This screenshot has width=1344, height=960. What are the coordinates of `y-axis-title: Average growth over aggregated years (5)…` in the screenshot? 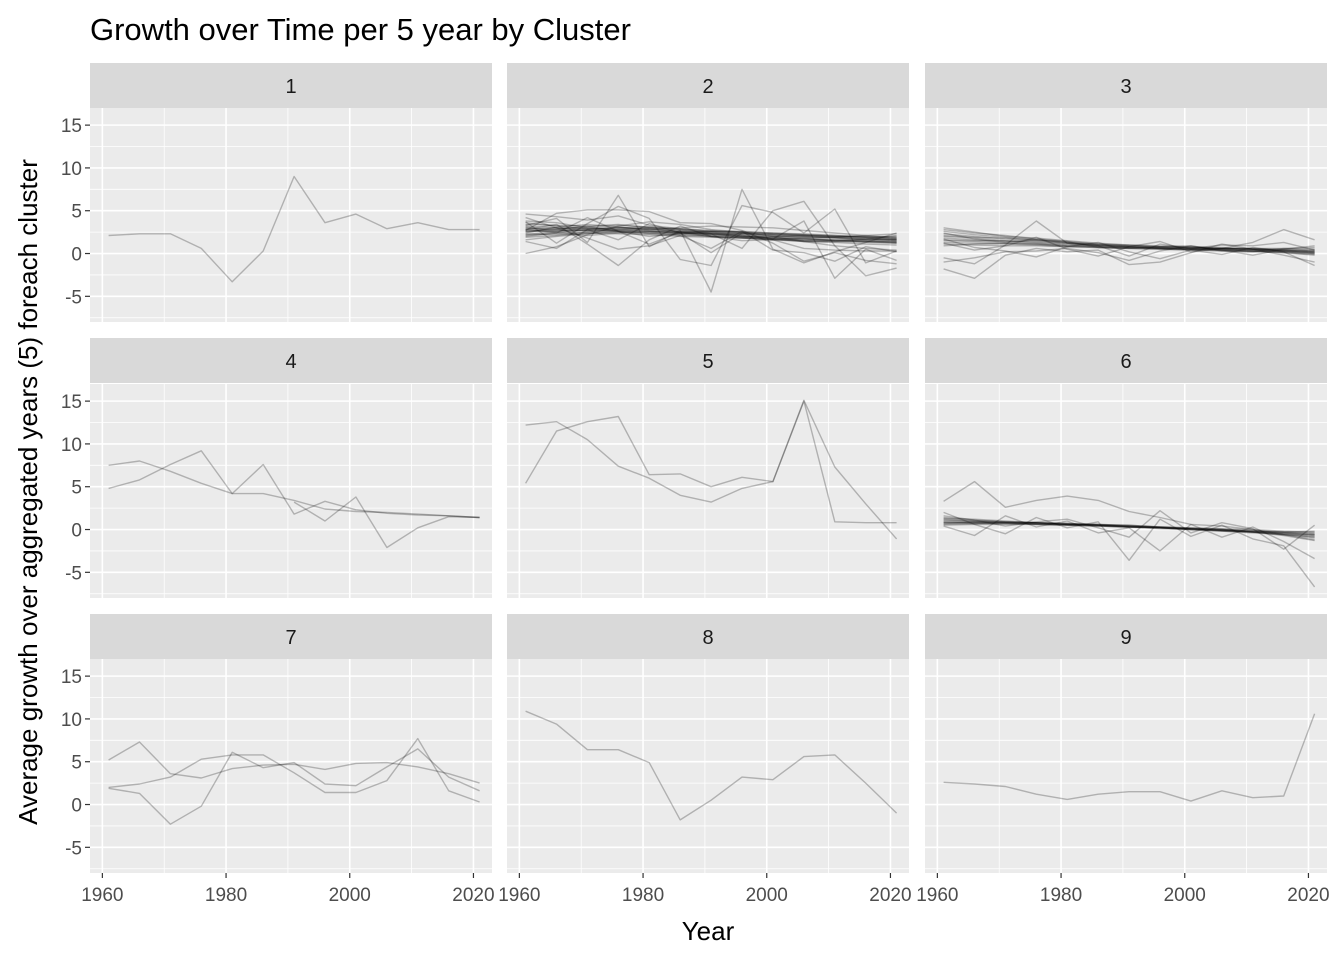 It's located at (28, 492).